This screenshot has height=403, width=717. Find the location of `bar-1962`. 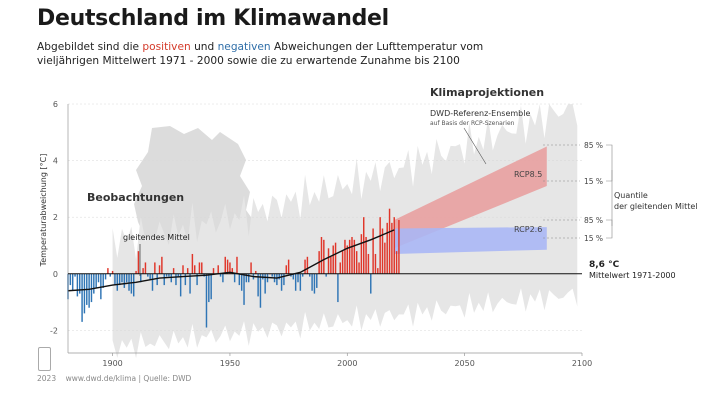

bar-1962 is located at coordinates (258, 285).